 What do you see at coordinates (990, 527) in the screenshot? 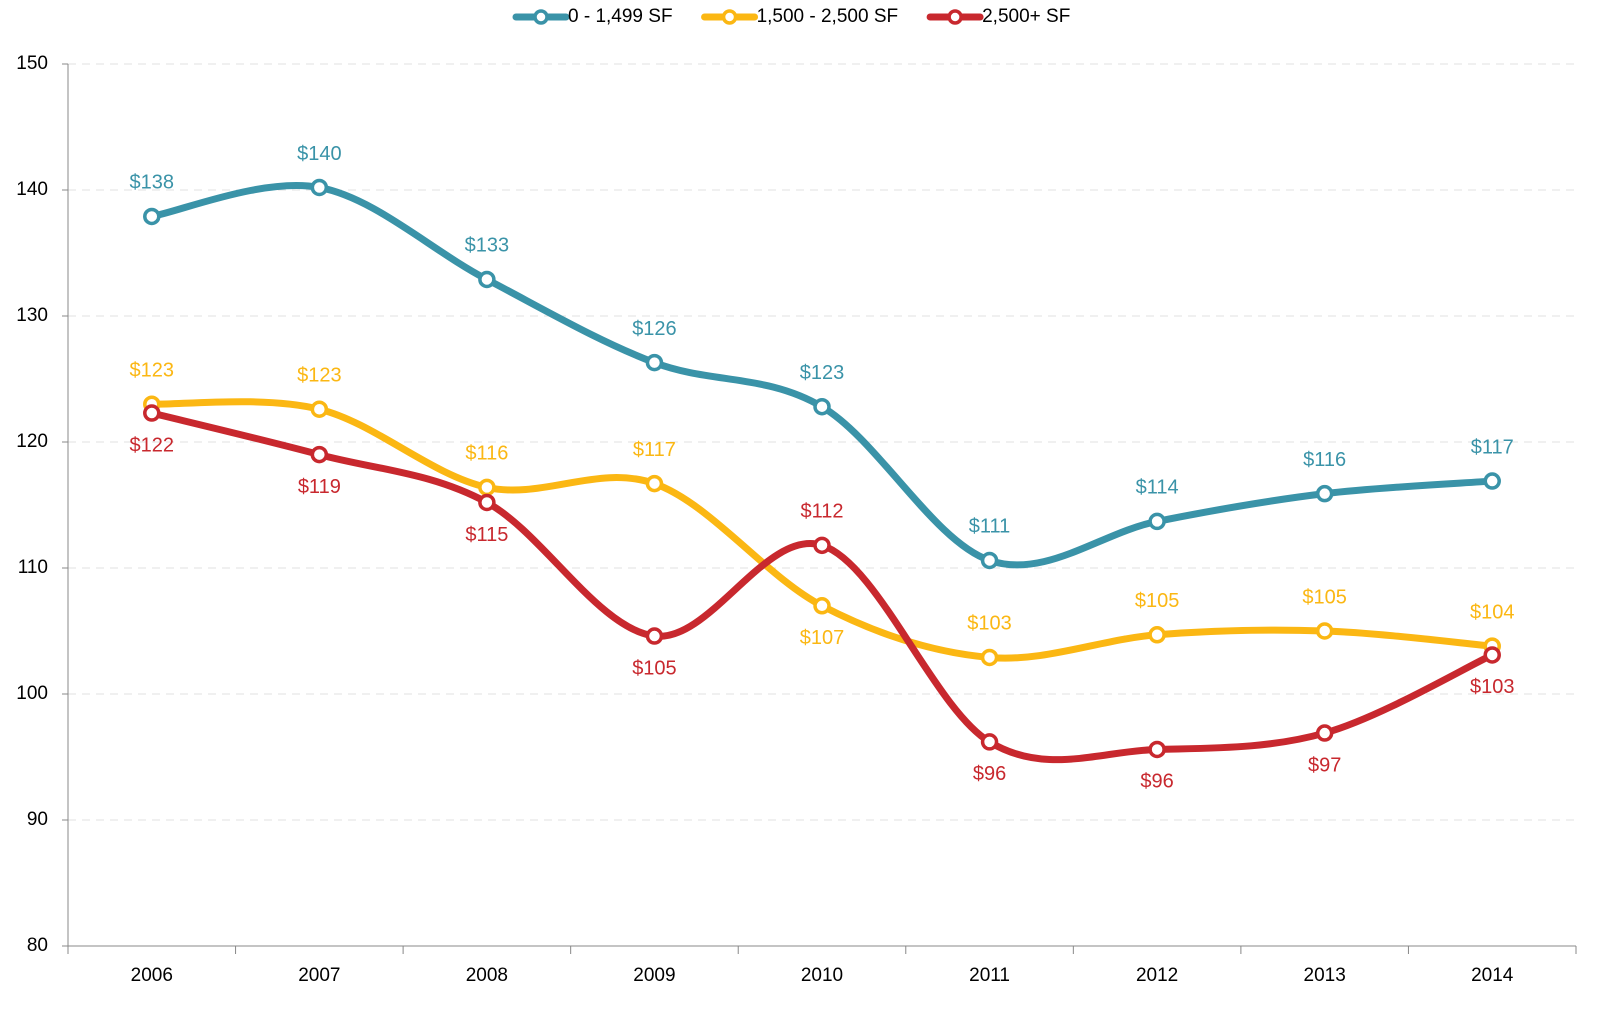
I see `data-label: $111` at bounding box center [990, 527].